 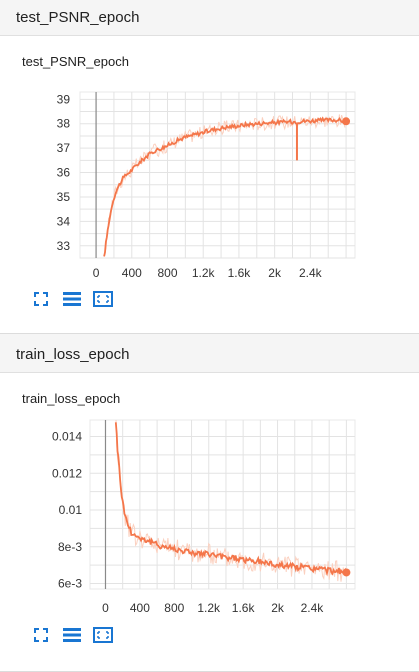 I want to click on y-tick-label: 6e-3, so click(x=70, y=583).